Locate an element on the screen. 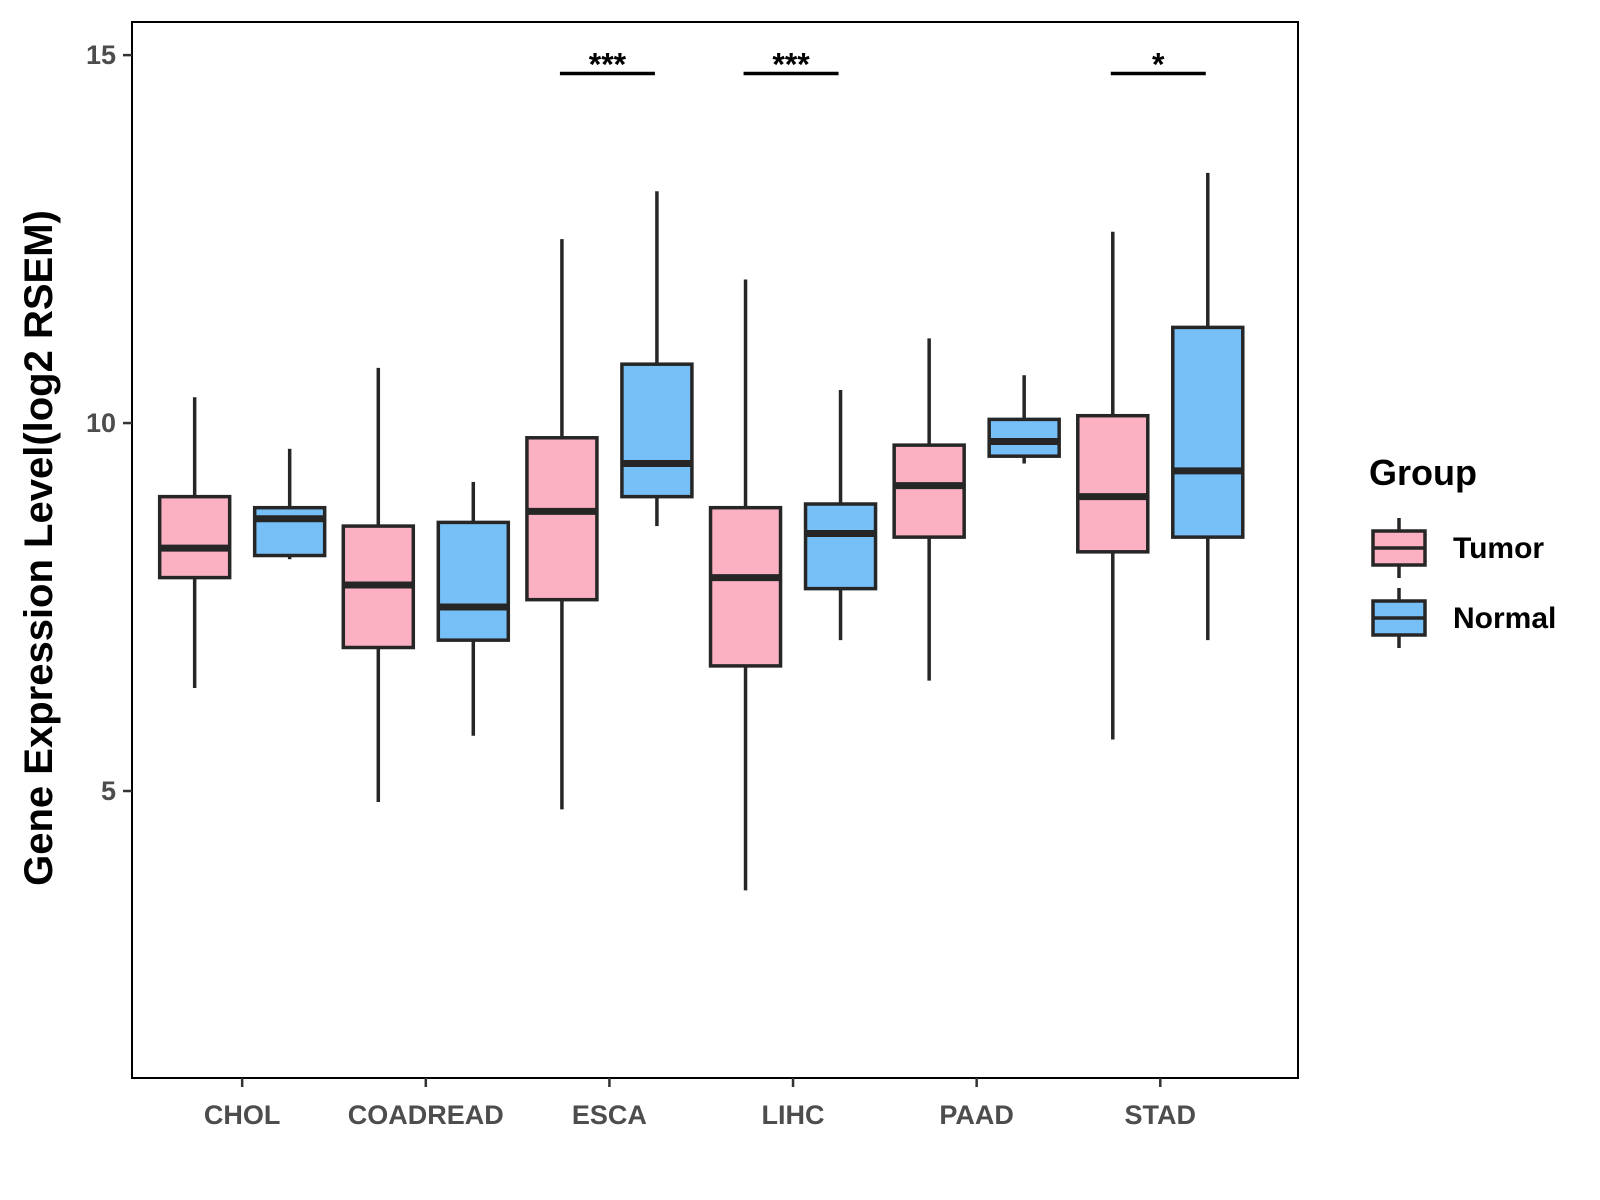 The height and width of the screenshot is (1200, 1600). legend: Group Tumor Normal is located at coordinates (1462, 550).